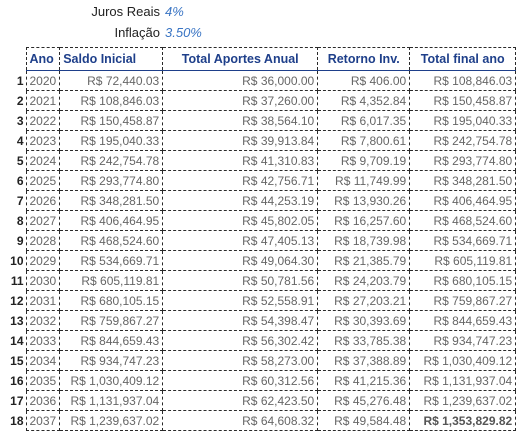 The image size is (518, 448). I want to click on cell-total-final-ano: R$ 1,239,637.02, so click(463, 400).